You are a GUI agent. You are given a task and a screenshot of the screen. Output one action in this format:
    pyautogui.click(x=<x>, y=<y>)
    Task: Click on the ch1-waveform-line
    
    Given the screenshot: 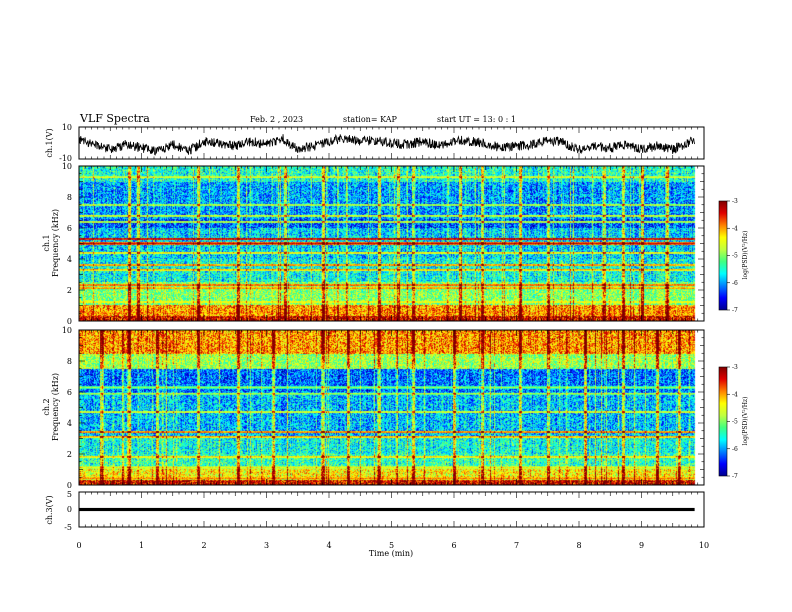 What is the action you would take?
    pyautogui.click(x=387, y=144)
    